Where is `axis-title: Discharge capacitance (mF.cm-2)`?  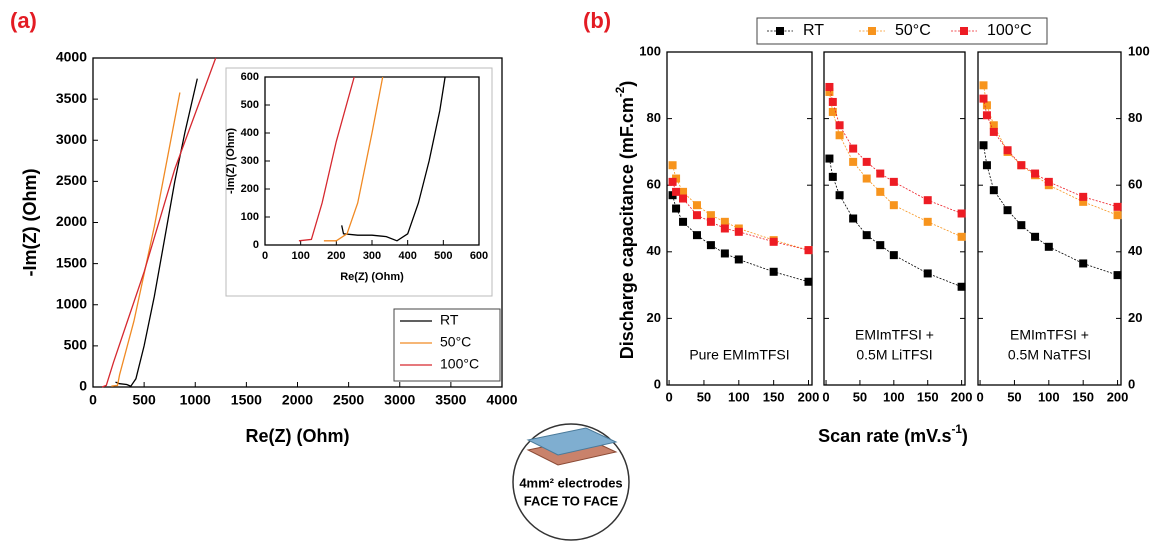
axis-title: Discharge capacitance (mF.cm-2) is located at coordinates (625, 220).